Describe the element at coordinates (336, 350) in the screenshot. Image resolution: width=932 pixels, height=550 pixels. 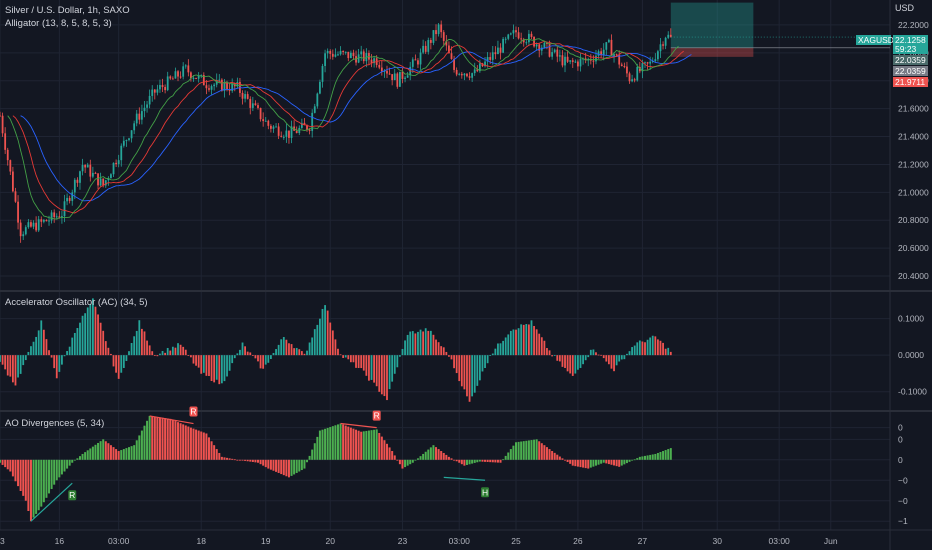
I see `accelerator-oscillator-pane` at that location.